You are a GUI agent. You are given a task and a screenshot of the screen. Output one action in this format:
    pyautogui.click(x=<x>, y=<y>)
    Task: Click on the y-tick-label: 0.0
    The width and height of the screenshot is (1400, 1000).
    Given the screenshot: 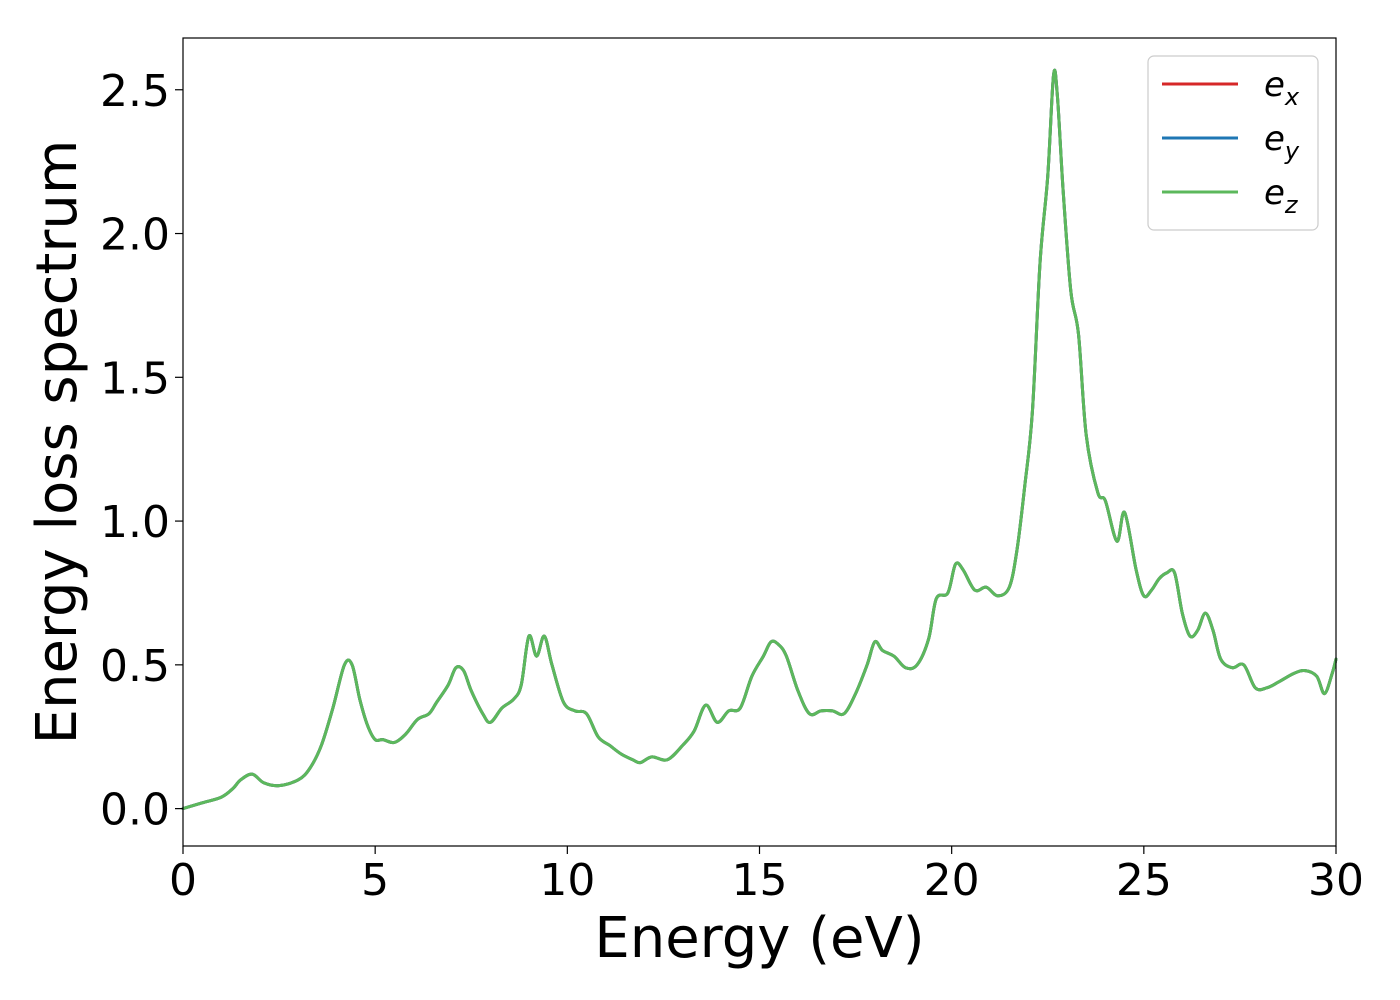 What is the action you would take?
    pyautogui.click(x=135, y=810)
    